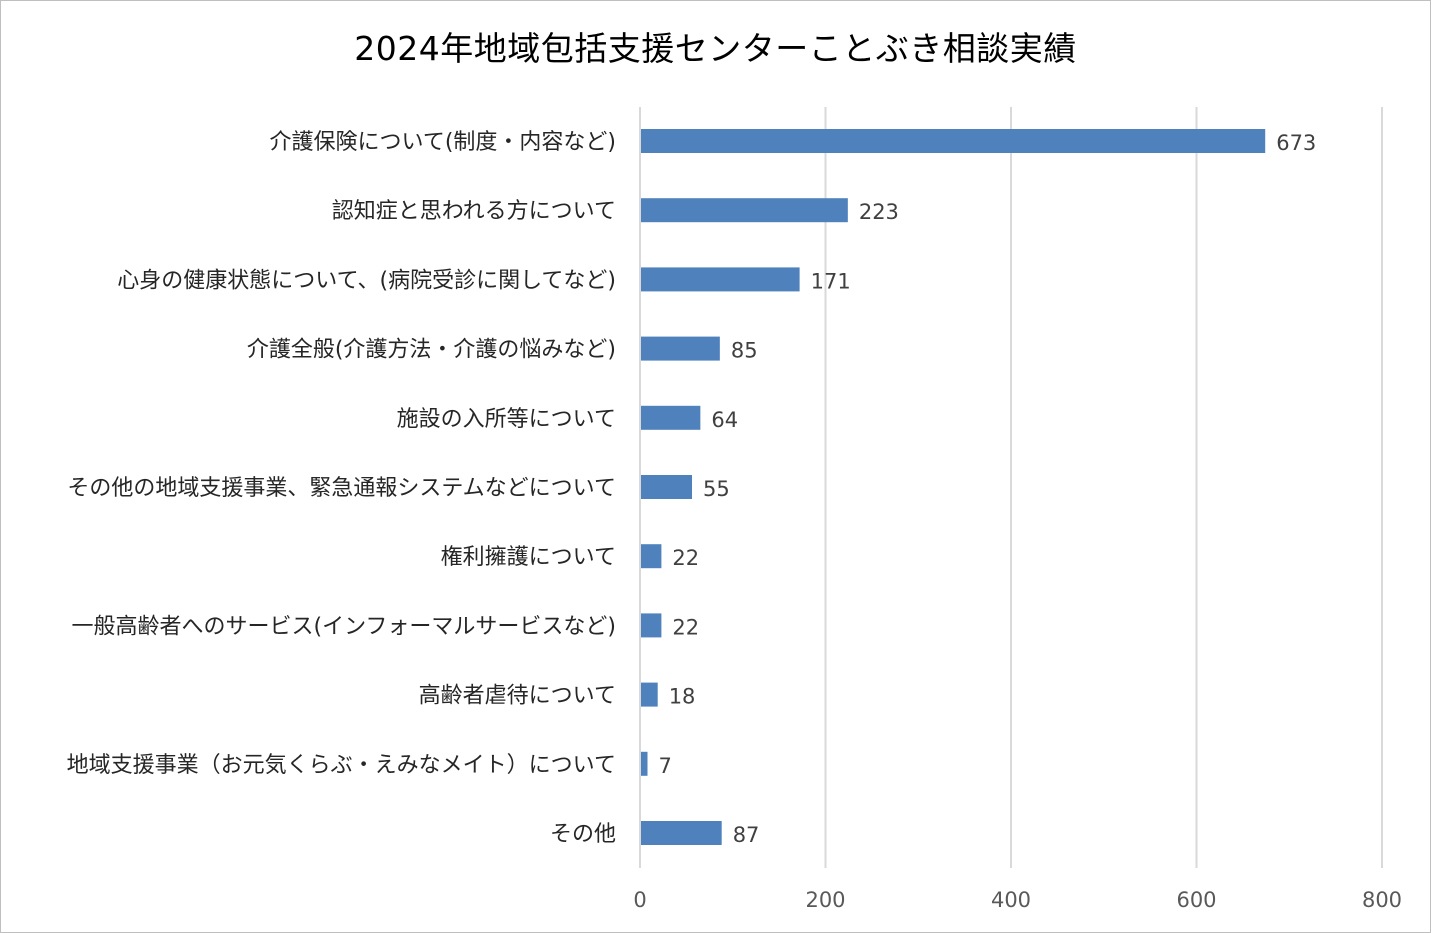 This screenshot has width=1431, height=933. I want to click on category-label: その他, so click(583, 834).